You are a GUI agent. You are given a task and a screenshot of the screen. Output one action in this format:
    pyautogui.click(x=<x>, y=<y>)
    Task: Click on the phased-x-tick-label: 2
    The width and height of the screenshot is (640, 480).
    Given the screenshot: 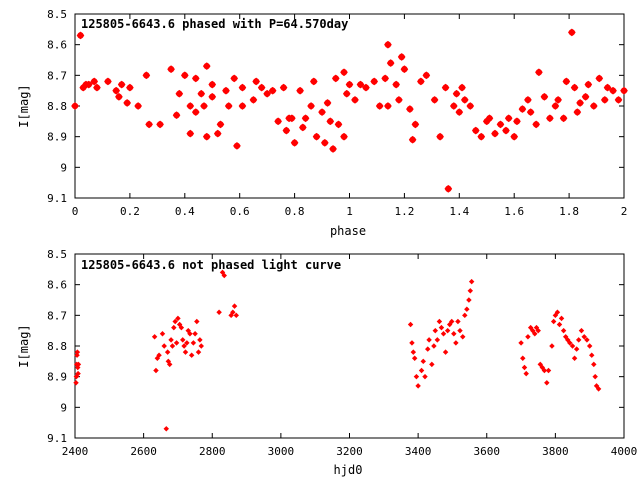 What is the action you would take?
    pyautogui.click(x=624, y=211)
    